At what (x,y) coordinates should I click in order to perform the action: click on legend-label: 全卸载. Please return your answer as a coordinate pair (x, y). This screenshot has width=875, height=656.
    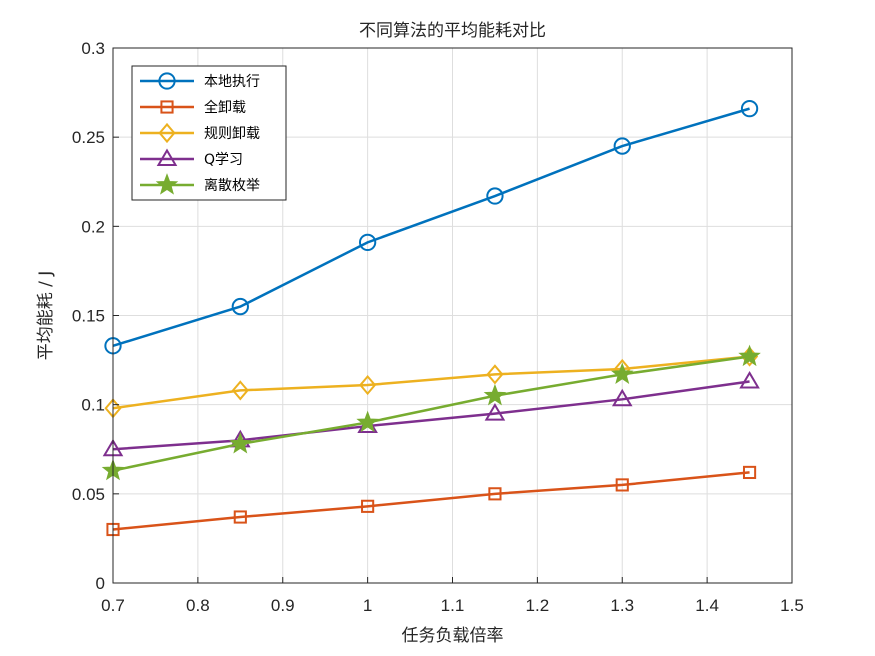
    Looking at the image, I should click on (225, 107).